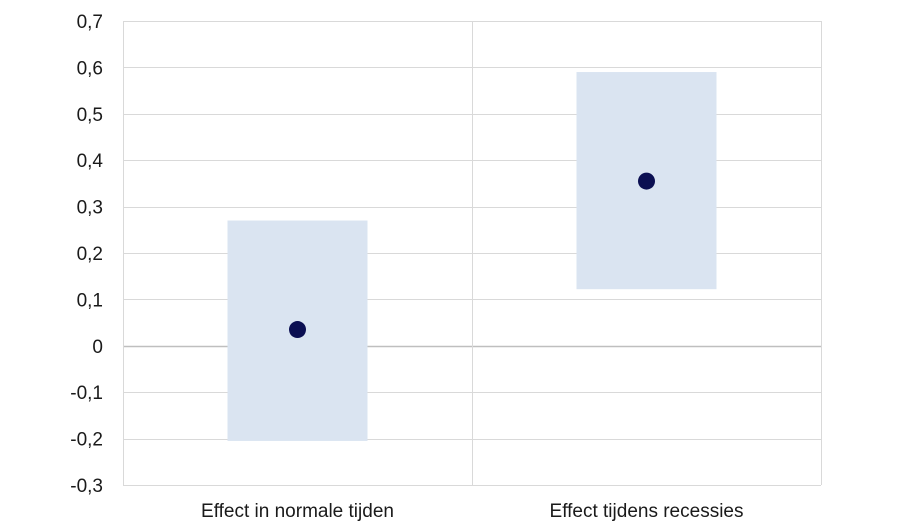 The height and width of the screenshot is (531, 913). What do you see at coordinates (90, 161) in the screenshot?
I see `y-tick-label: 0,4` at bounding box center [90, 161].